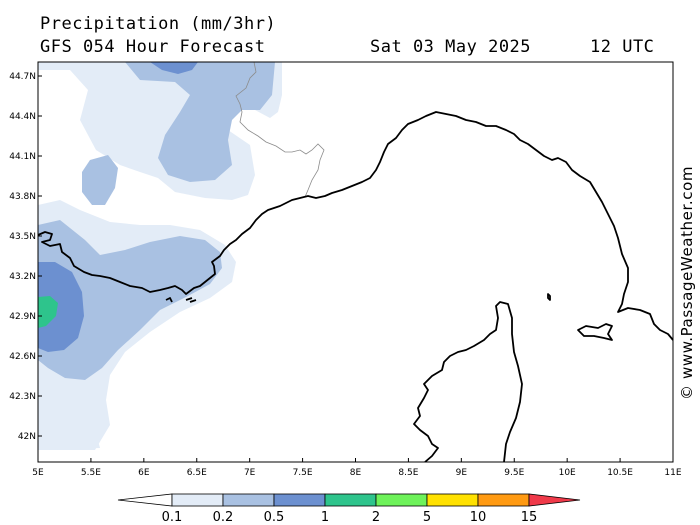 The width and height of the screenshot is (700, 525). I want to click on lon-label: 7.5E, so click(303, 473).